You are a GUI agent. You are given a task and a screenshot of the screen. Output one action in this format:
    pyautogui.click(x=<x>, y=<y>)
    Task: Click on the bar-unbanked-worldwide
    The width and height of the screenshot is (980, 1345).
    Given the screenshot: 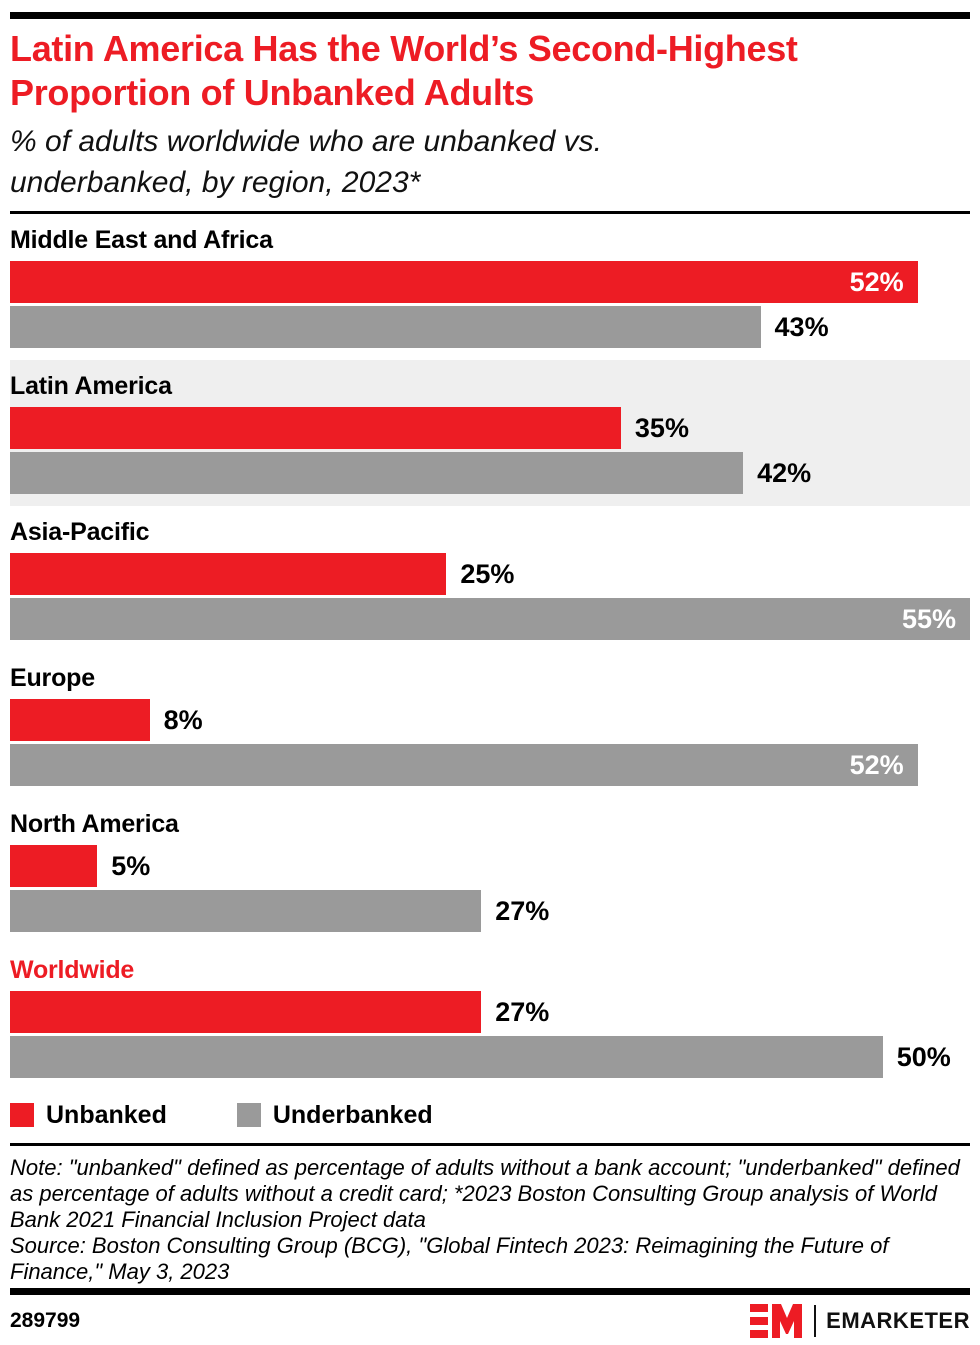 What is the action you would take?
    pyautogui.click(x=246, y=1012)
    